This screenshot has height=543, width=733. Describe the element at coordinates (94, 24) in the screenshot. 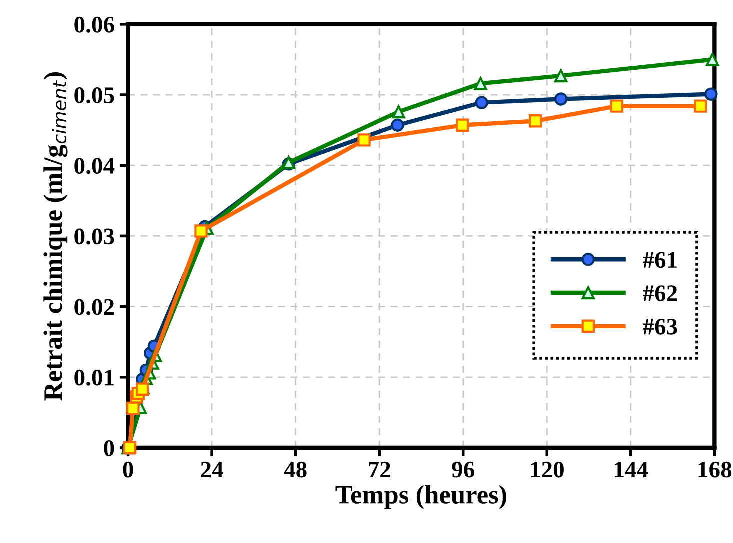

I see `y-tick-label: 0.06` at that location.